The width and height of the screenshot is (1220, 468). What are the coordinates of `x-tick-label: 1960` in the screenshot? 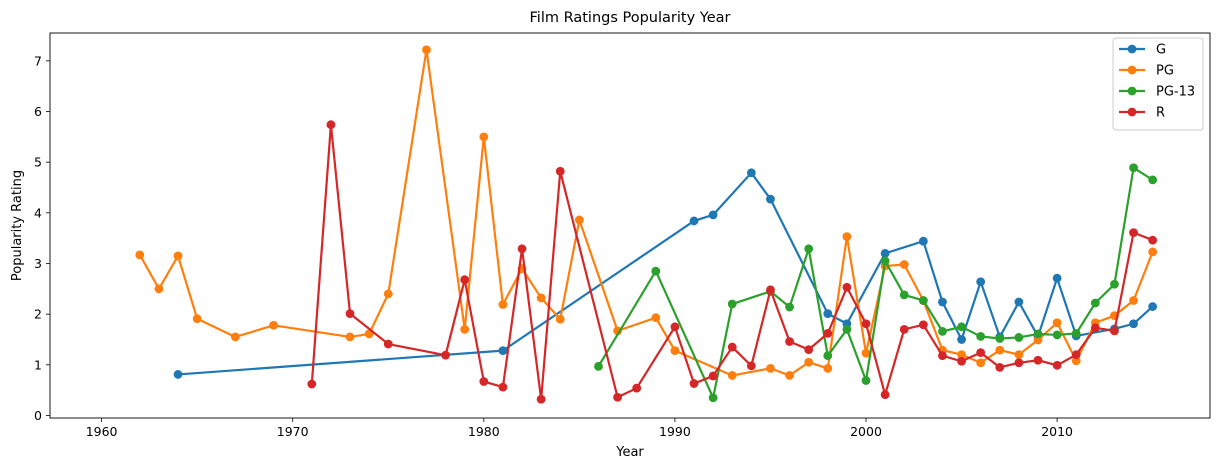 It's located at (102, 431).